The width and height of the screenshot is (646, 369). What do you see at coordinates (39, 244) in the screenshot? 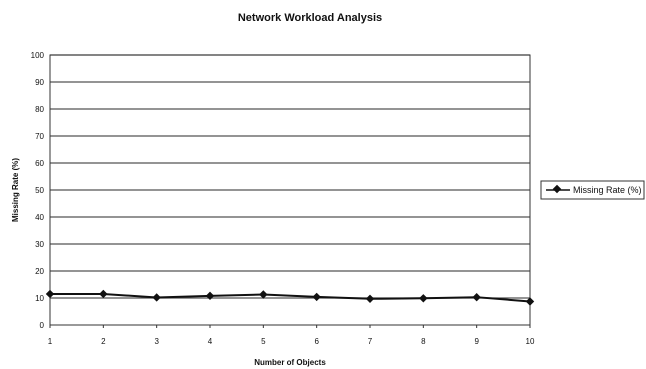
I see `y-tick-label: 30` at bounding box center [39, 244].